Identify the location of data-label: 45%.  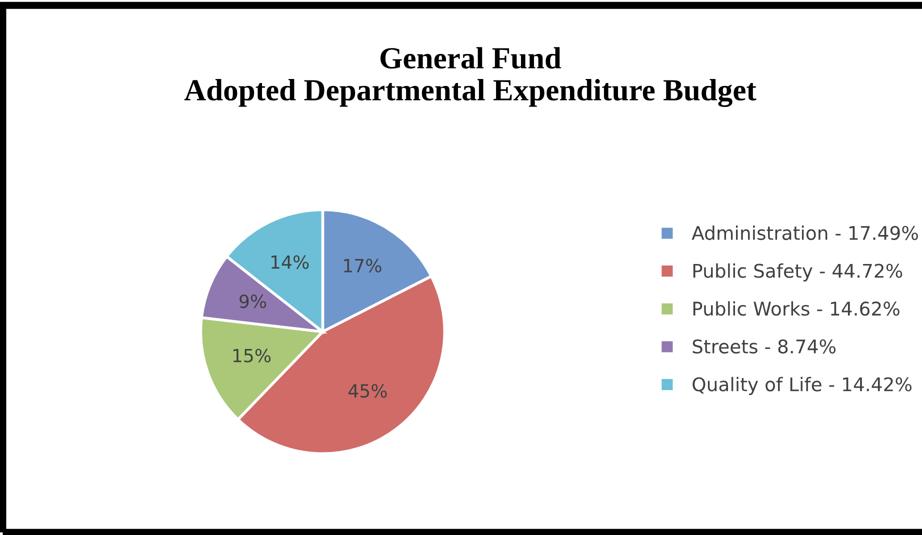
(367, 391).